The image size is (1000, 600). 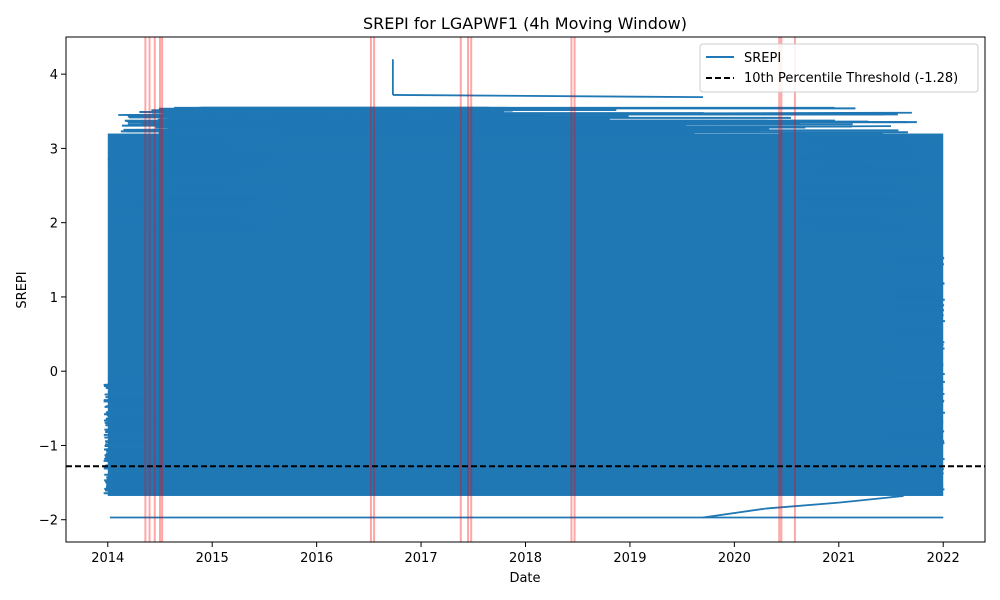 I want to click on y-tick-label: 4, so click(x=54, y=75).